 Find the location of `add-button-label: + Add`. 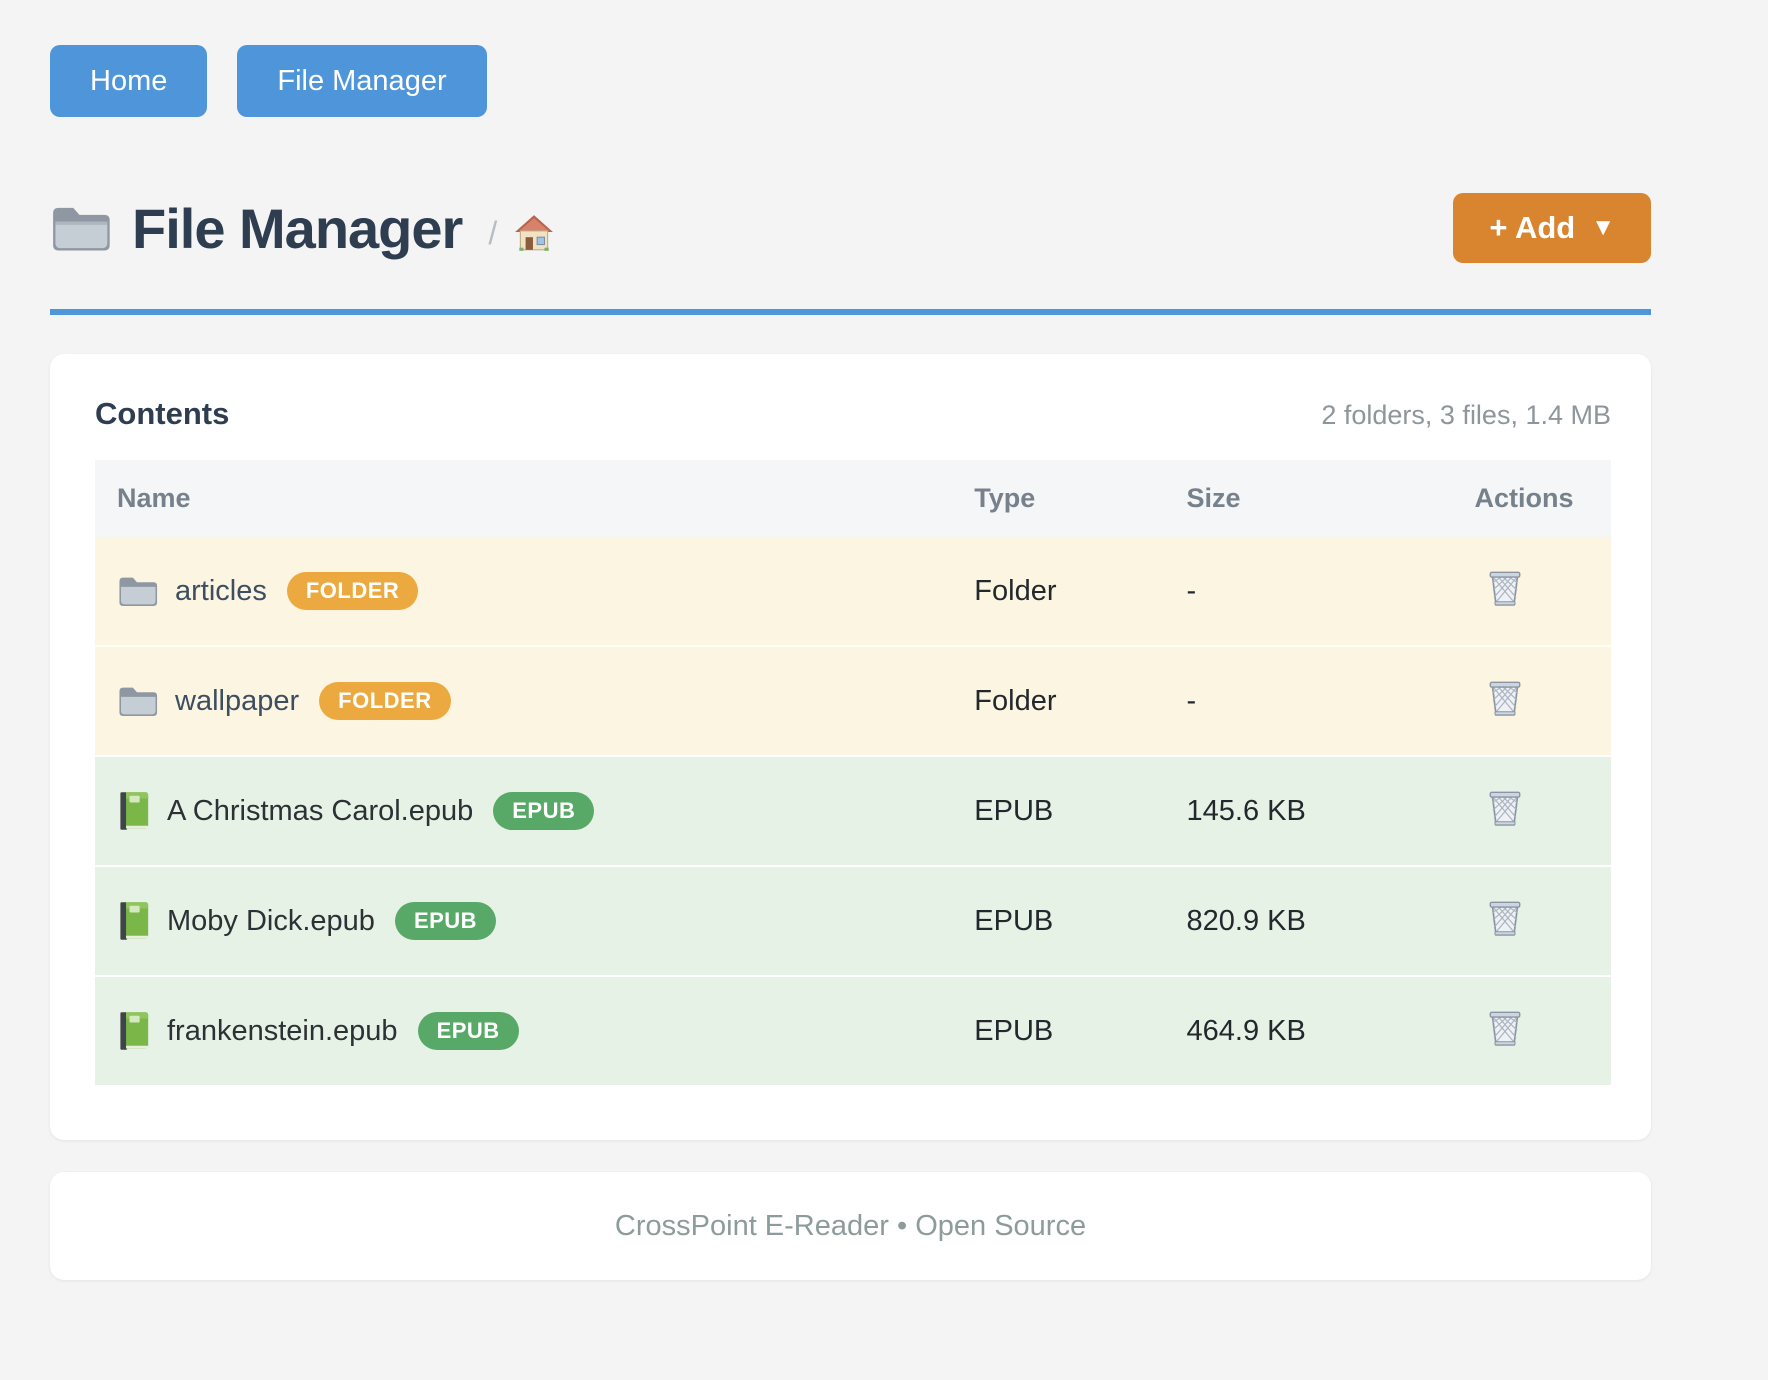

add-button-label: + Add is located at coordinates (1532, 227).